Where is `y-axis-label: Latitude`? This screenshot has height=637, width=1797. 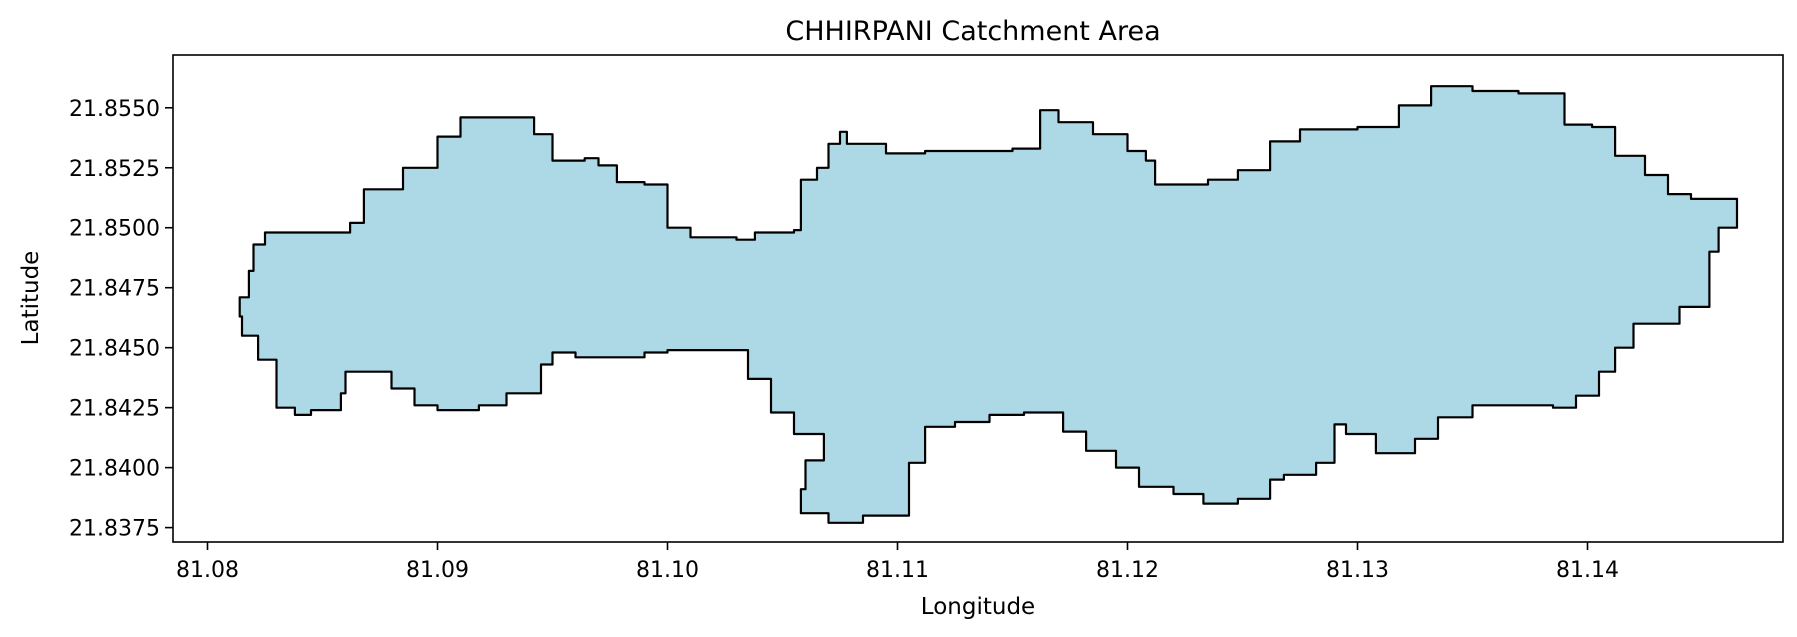
y-axis-label: Latitude is located at coordinates (31, 298).